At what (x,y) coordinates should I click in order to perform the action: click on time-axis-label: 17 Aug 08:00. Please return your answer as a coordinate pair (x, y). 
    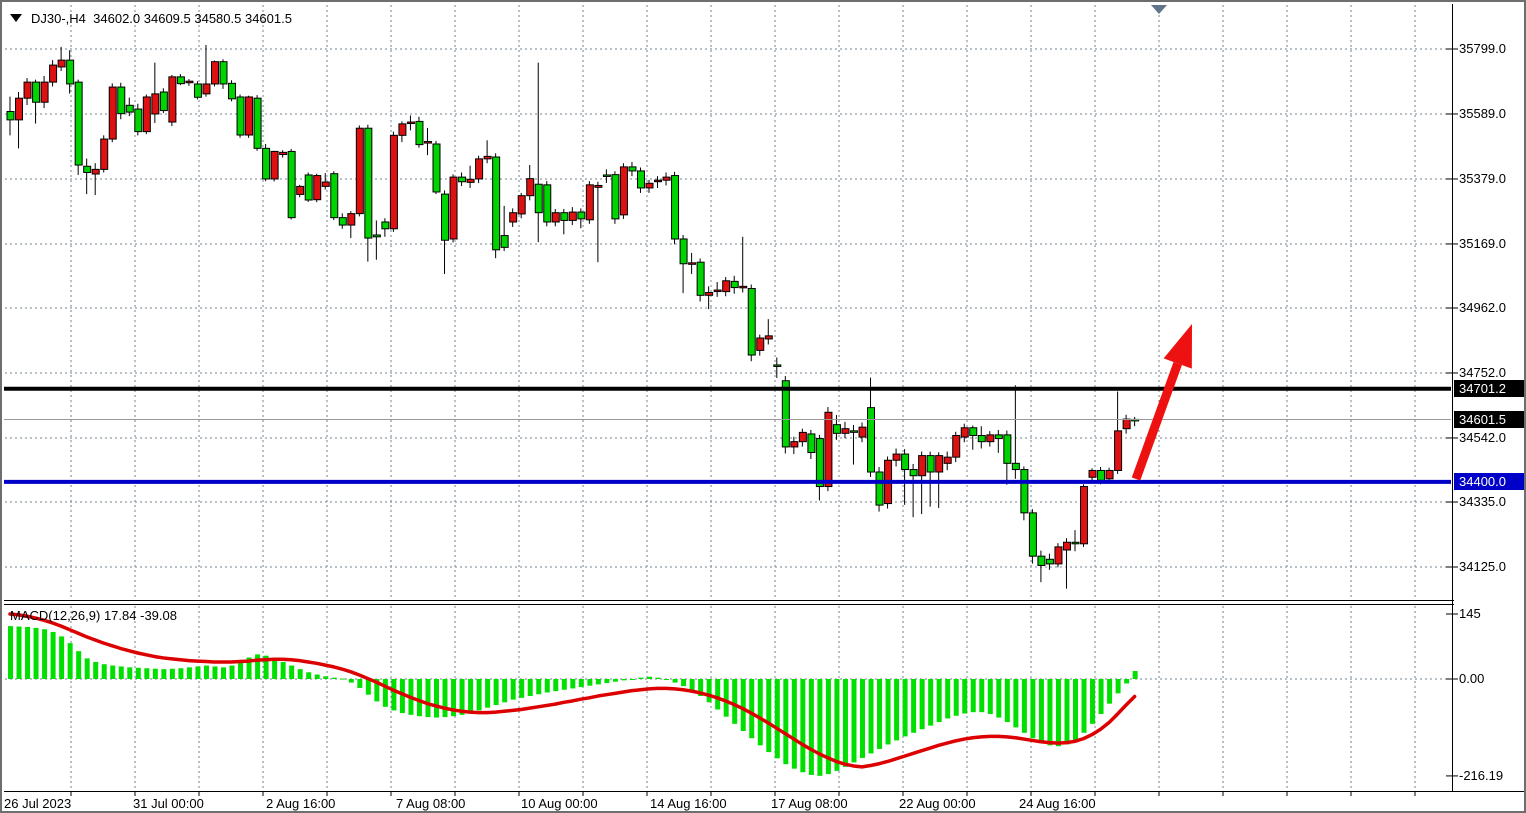
    Looking at the image, I should click on (809, 803).